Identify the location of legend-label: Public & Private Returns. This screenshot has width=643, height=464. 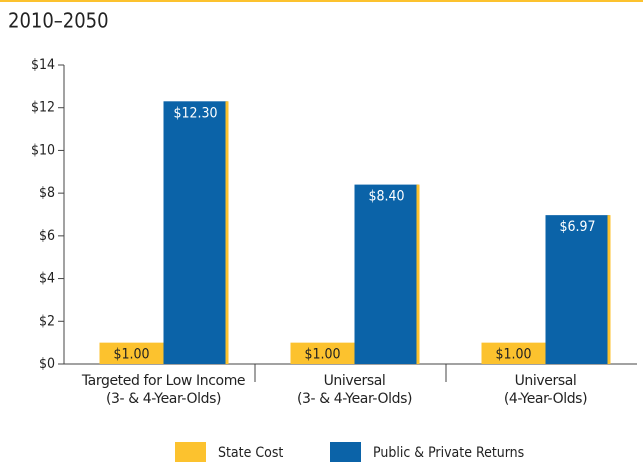
(448, 453).